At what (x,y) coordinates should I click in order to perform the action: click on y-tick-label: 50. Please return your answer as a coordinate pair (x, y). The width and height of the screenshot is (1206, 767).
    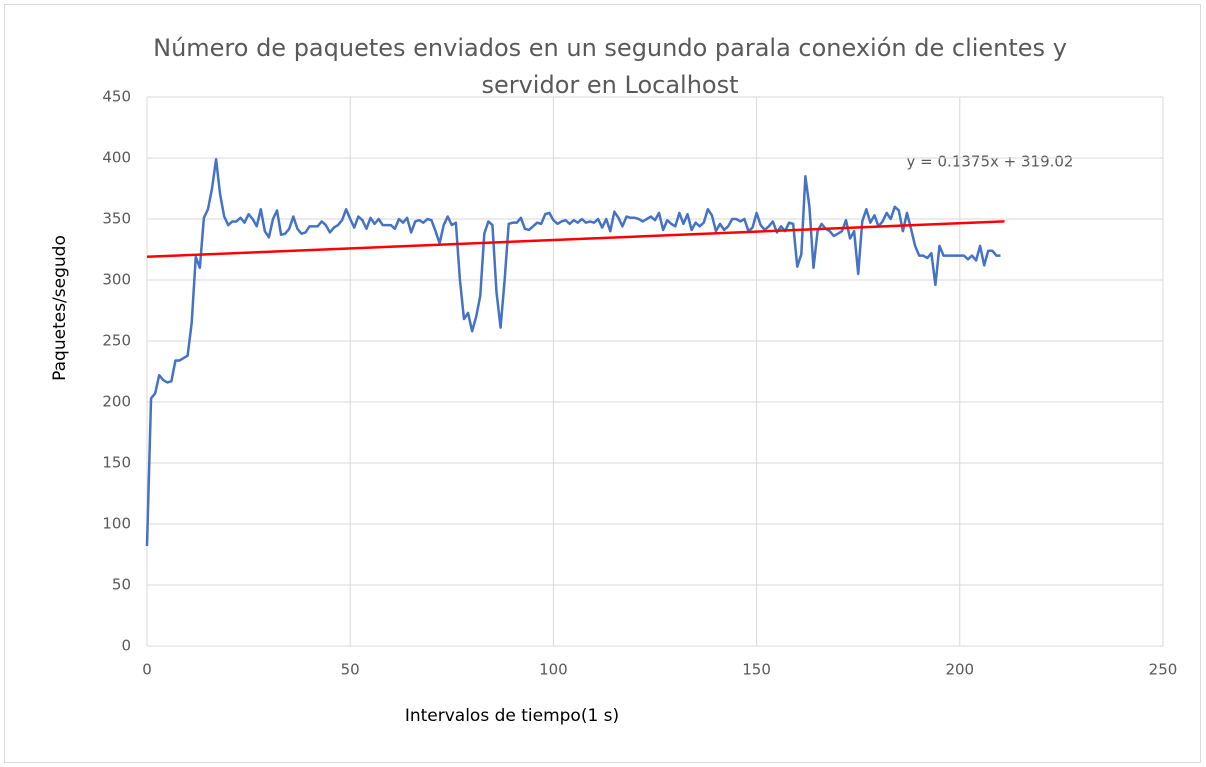
    Looking at the image, I should click on (121, 585).